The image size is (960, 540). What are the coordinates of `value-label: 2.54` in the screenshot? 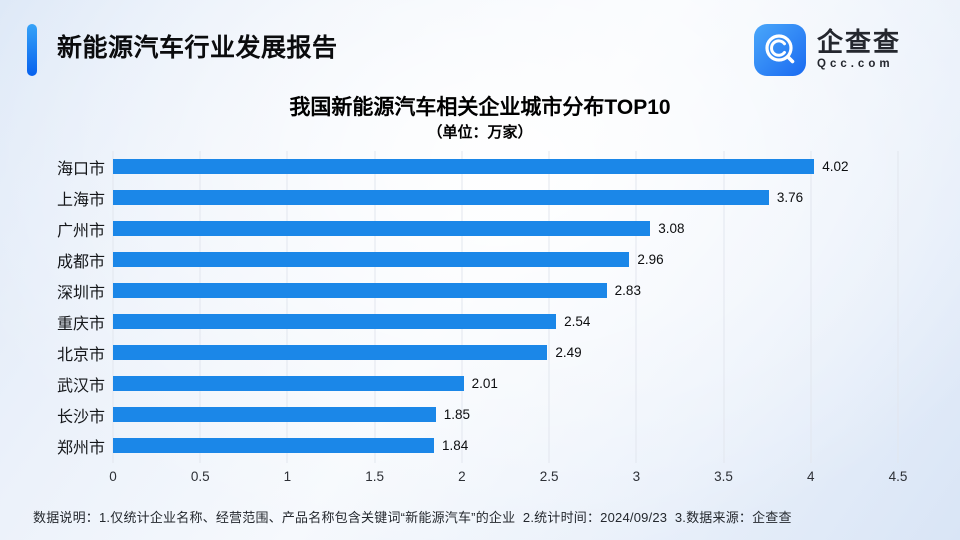 It's located at (577, 321).